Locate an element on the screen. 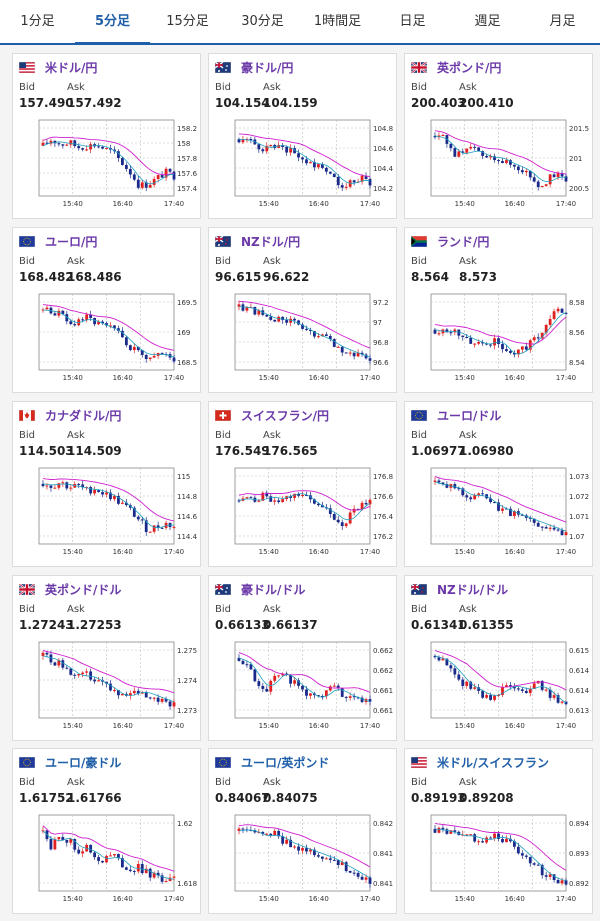  tab-1: 5分足 is located at coordinates (112, 22).